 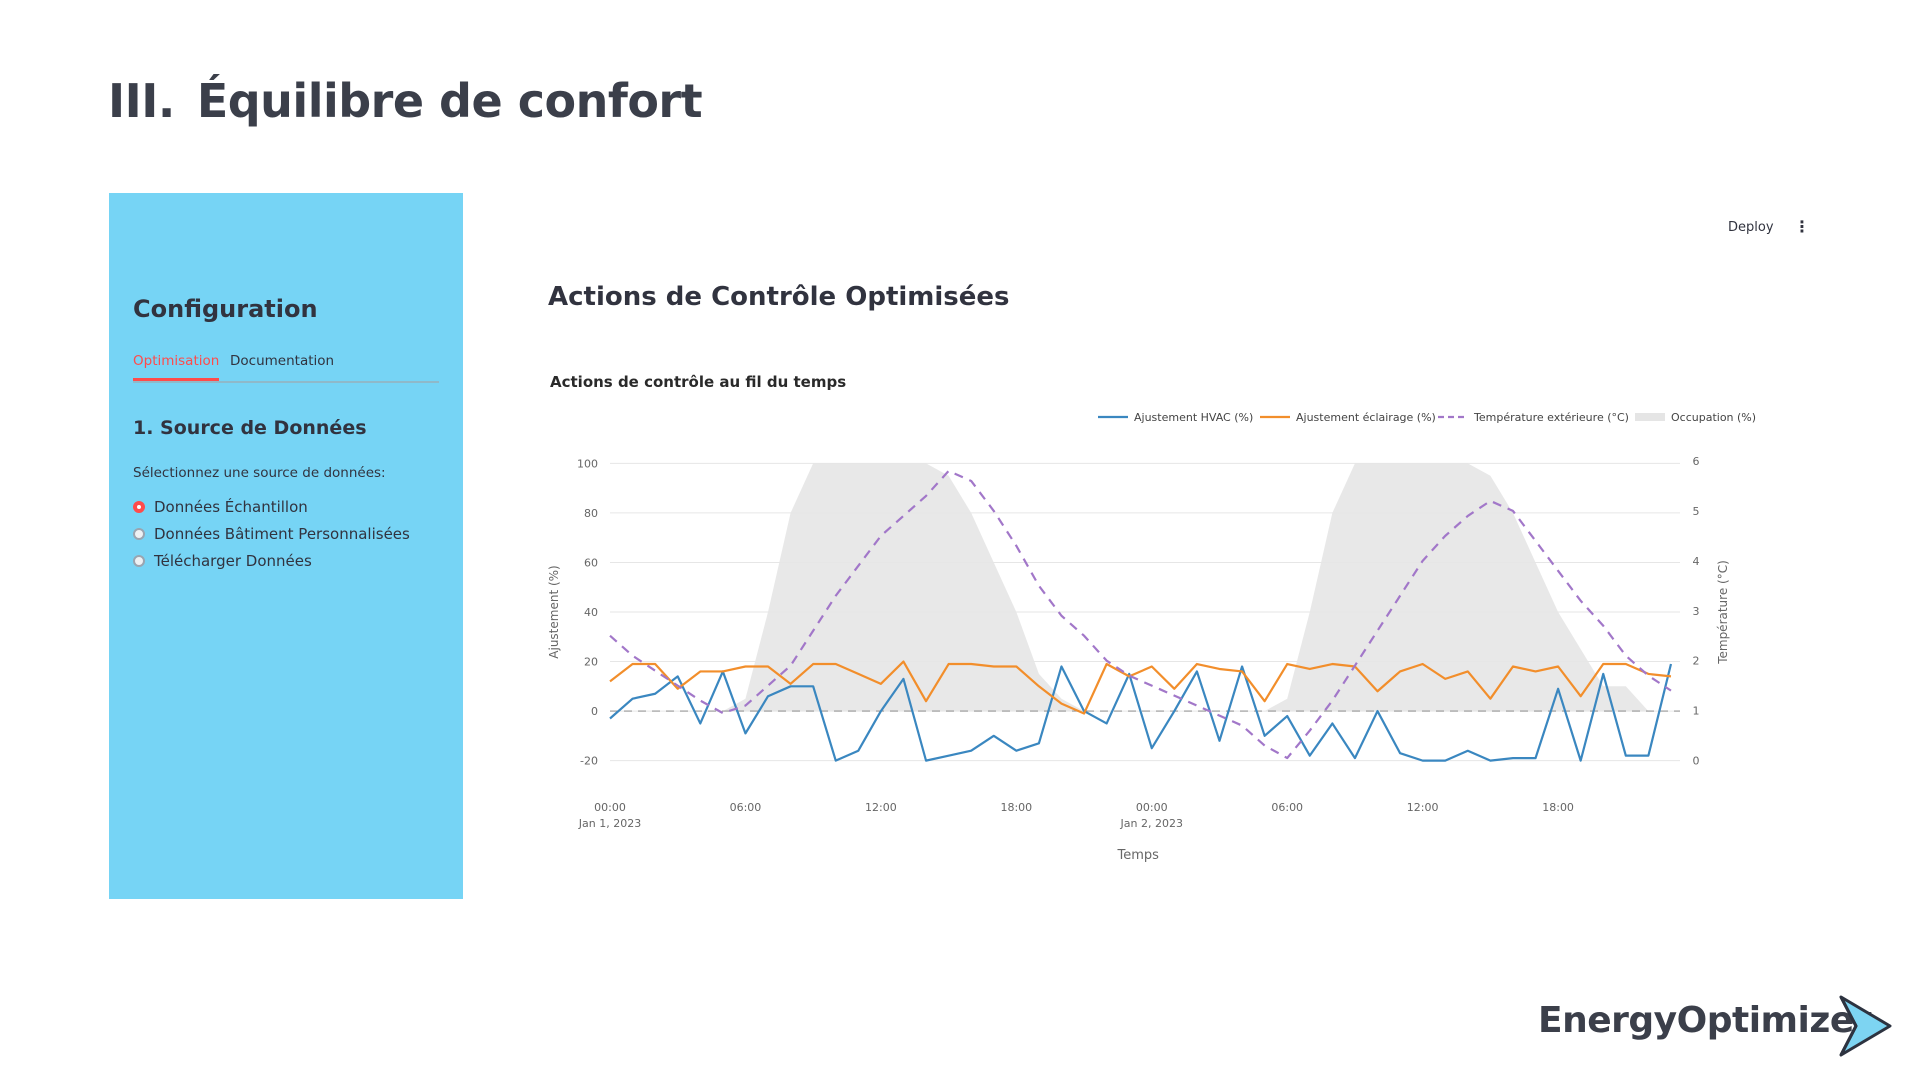 I want to click on kebab-menu-icon: ⋮, so click(x=1802, y=226).